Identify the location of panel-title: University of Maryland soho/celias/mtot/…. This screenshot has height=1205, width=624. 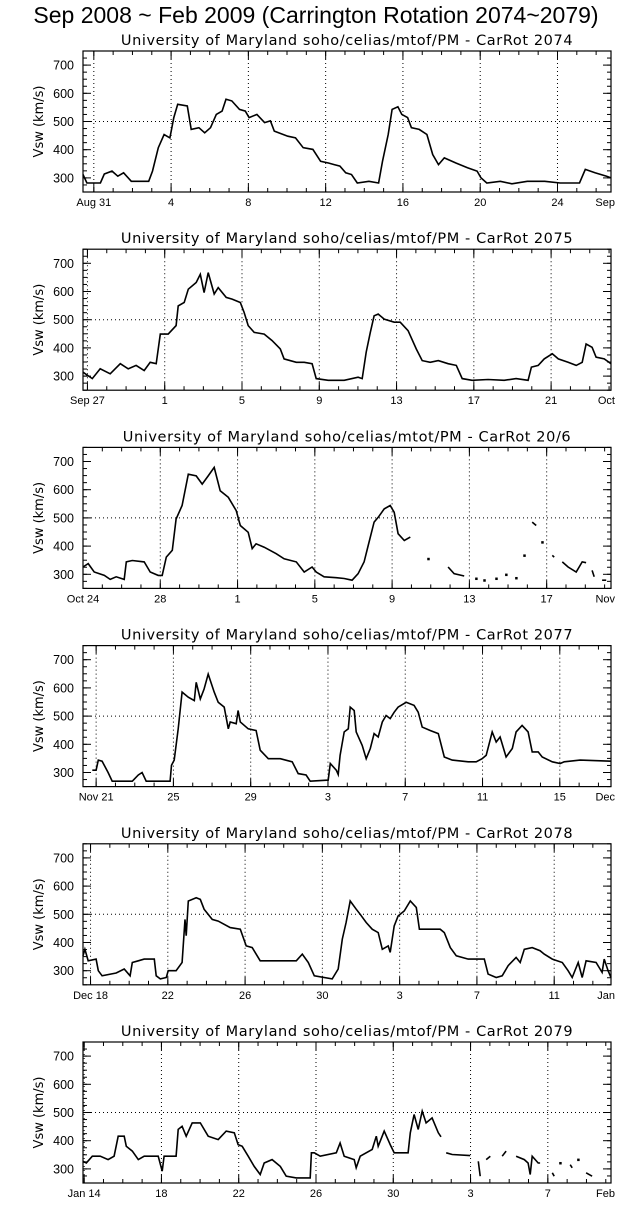
(347, 437).